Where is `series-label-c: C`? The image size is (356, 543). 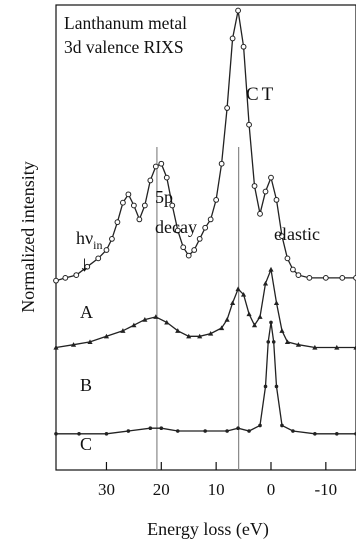 series-label-c: C is located at coordinates (86, 444).